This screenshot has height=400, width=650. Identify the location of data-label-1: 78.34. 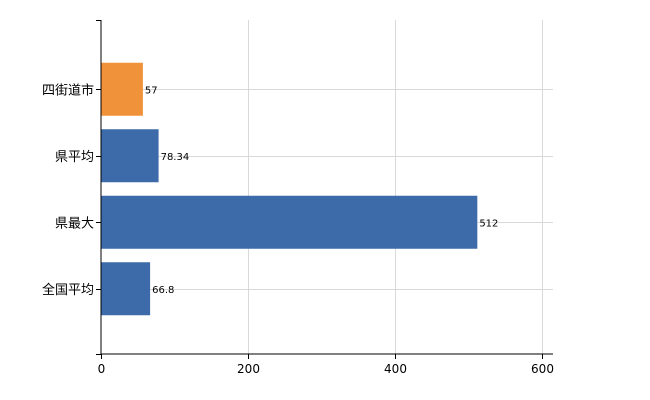
(175, 157).